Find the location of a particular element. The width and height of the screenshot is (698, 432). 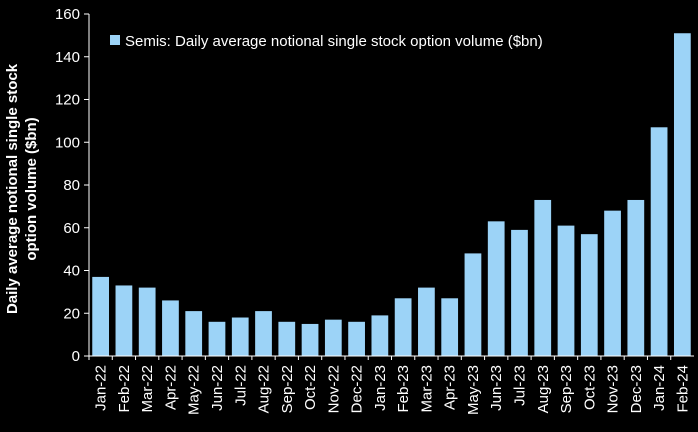

x-tick-label: Aug-22 is located at coordinates (264, 389).